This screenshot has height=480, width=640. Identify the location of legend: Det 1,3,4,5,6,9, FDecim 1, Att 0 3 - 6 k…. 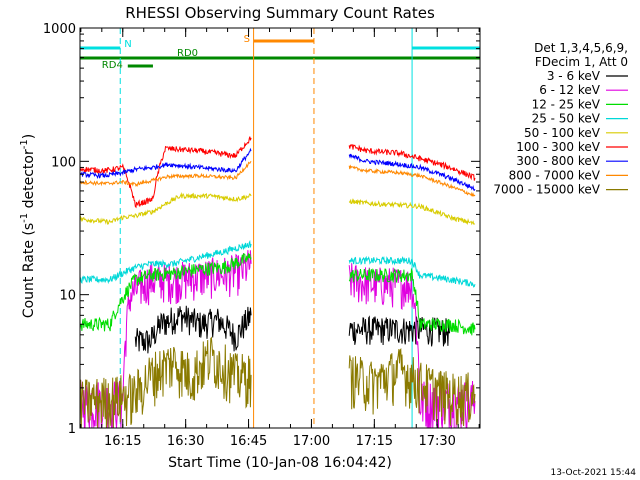
(560, 119).